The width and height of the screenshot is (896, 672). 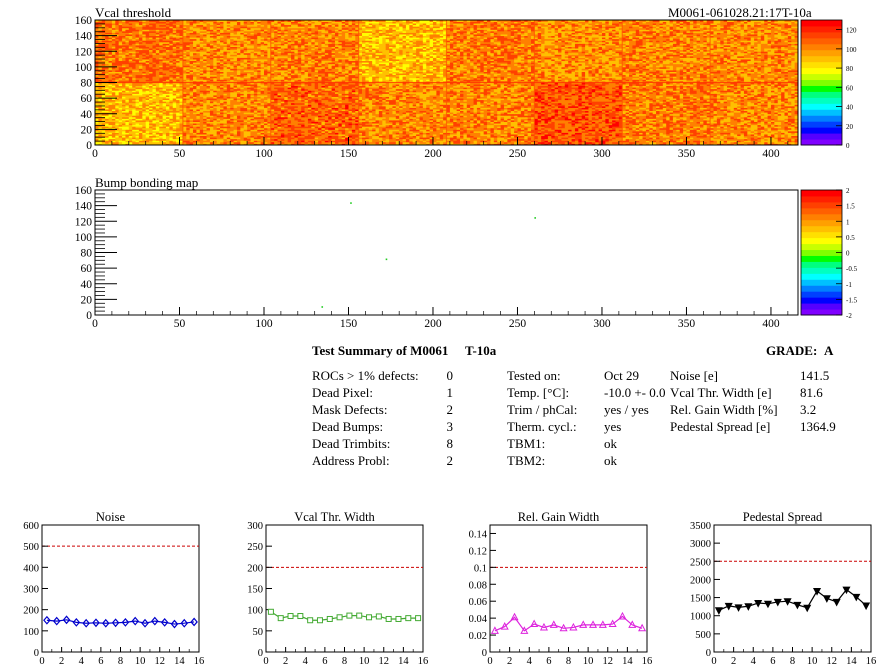 What do you see at coordinates (771, 154) in the screenshot?
I see `x-tick-label: 400` at bounding box center [771, 154].